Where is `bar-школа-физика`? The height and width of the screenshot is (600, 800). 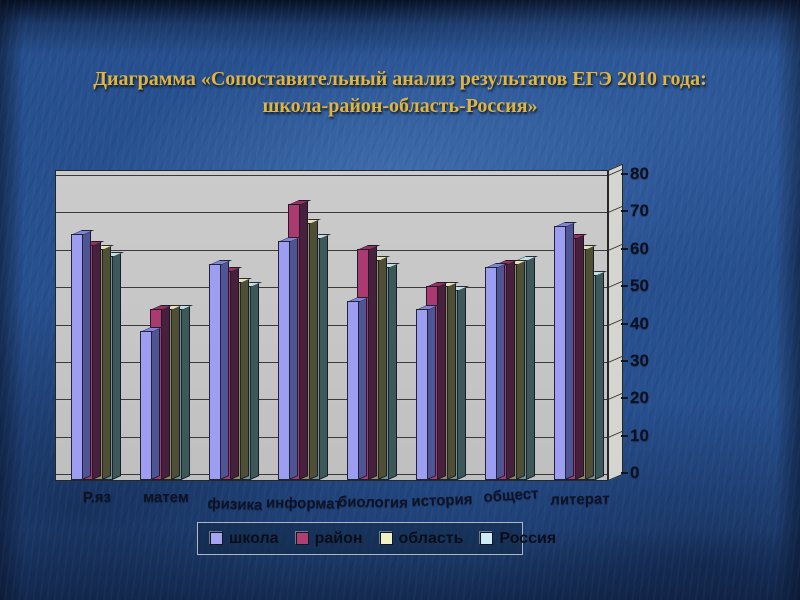
bar-школа-физика is located at coordinates (221, 369).